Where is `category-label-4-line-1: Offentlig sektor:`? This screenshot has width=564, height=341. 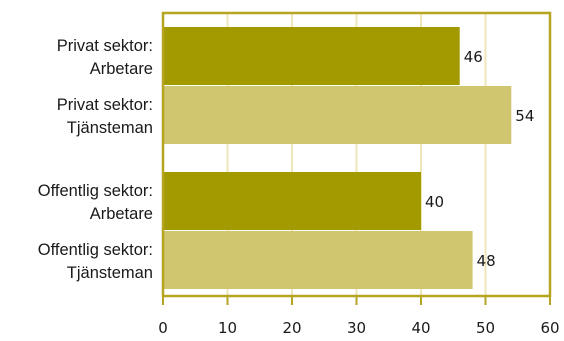 category-label-4-line-1: Offentlig sektor: is located at coordinates (95, 250).